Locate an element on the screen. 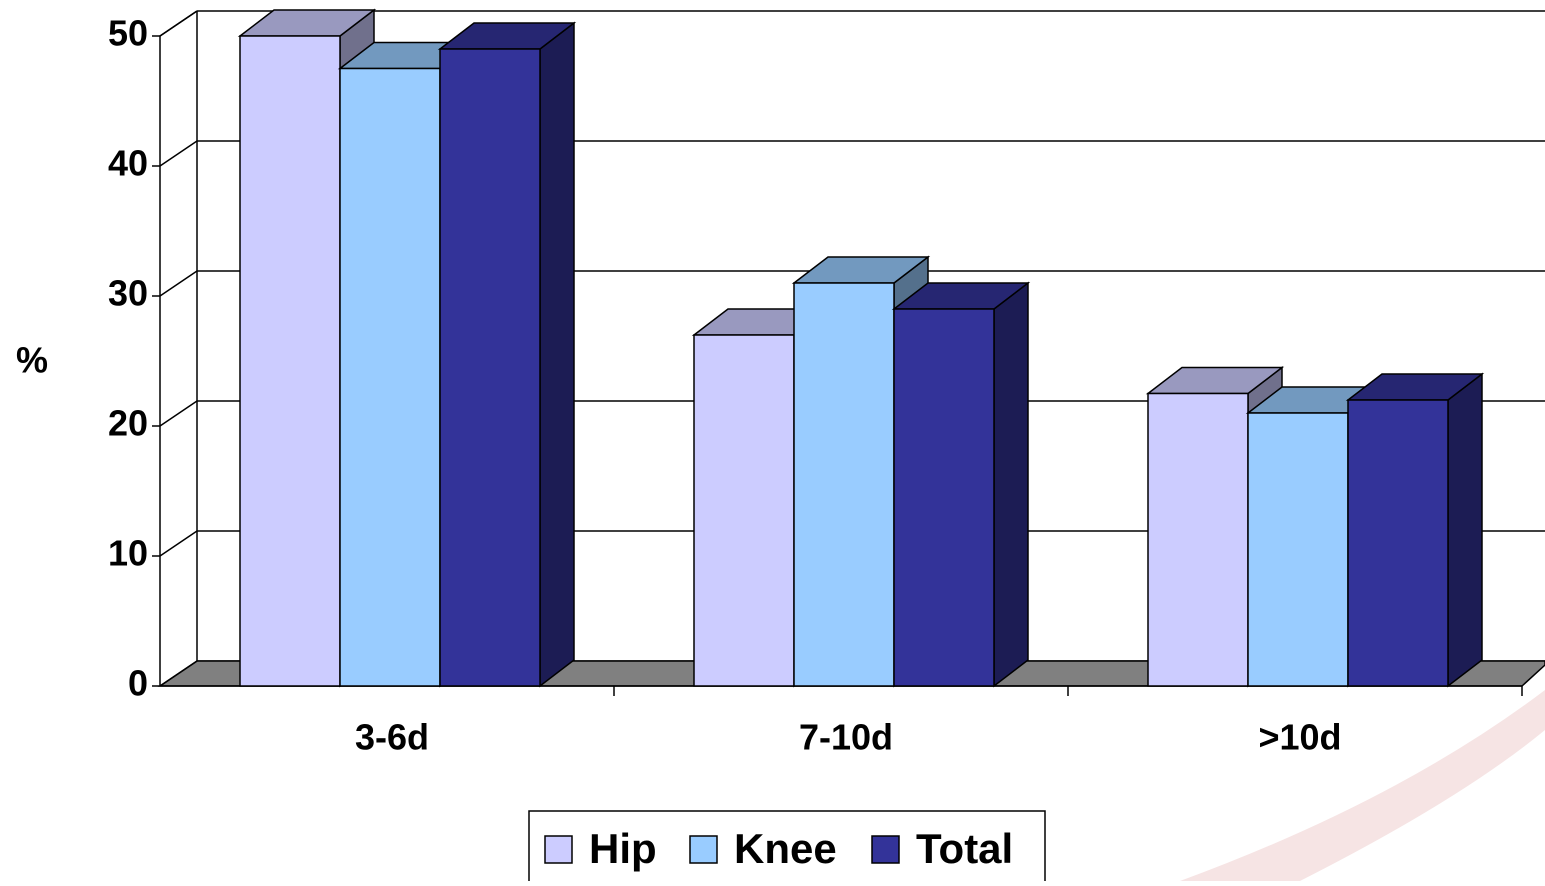 Image resolution: width=1545 pixels, height=886 pixels. y-tick-label: 50 is located at coordinates (128, 33).